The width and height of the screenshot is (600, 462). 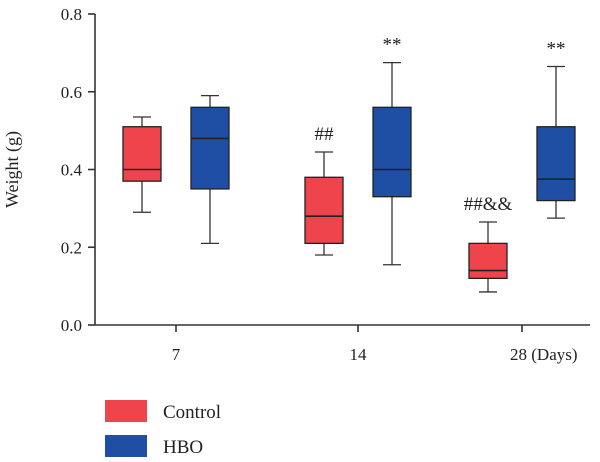 I want to click on x-tick-label: 14, so click(x=359, y=354).